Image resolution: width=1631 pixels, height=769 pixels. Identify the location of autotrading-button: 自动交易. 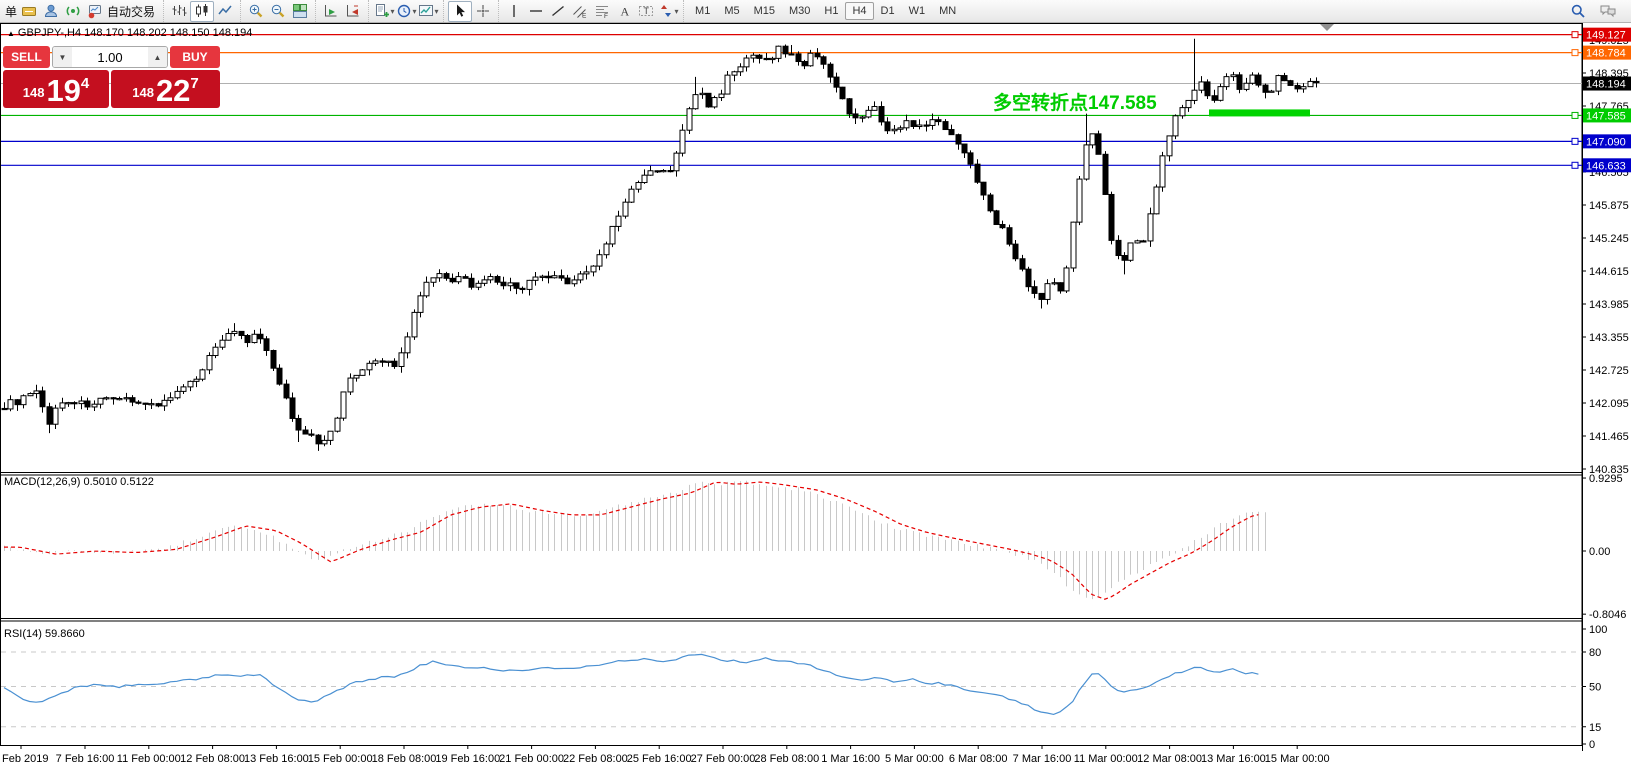
(121, 11).